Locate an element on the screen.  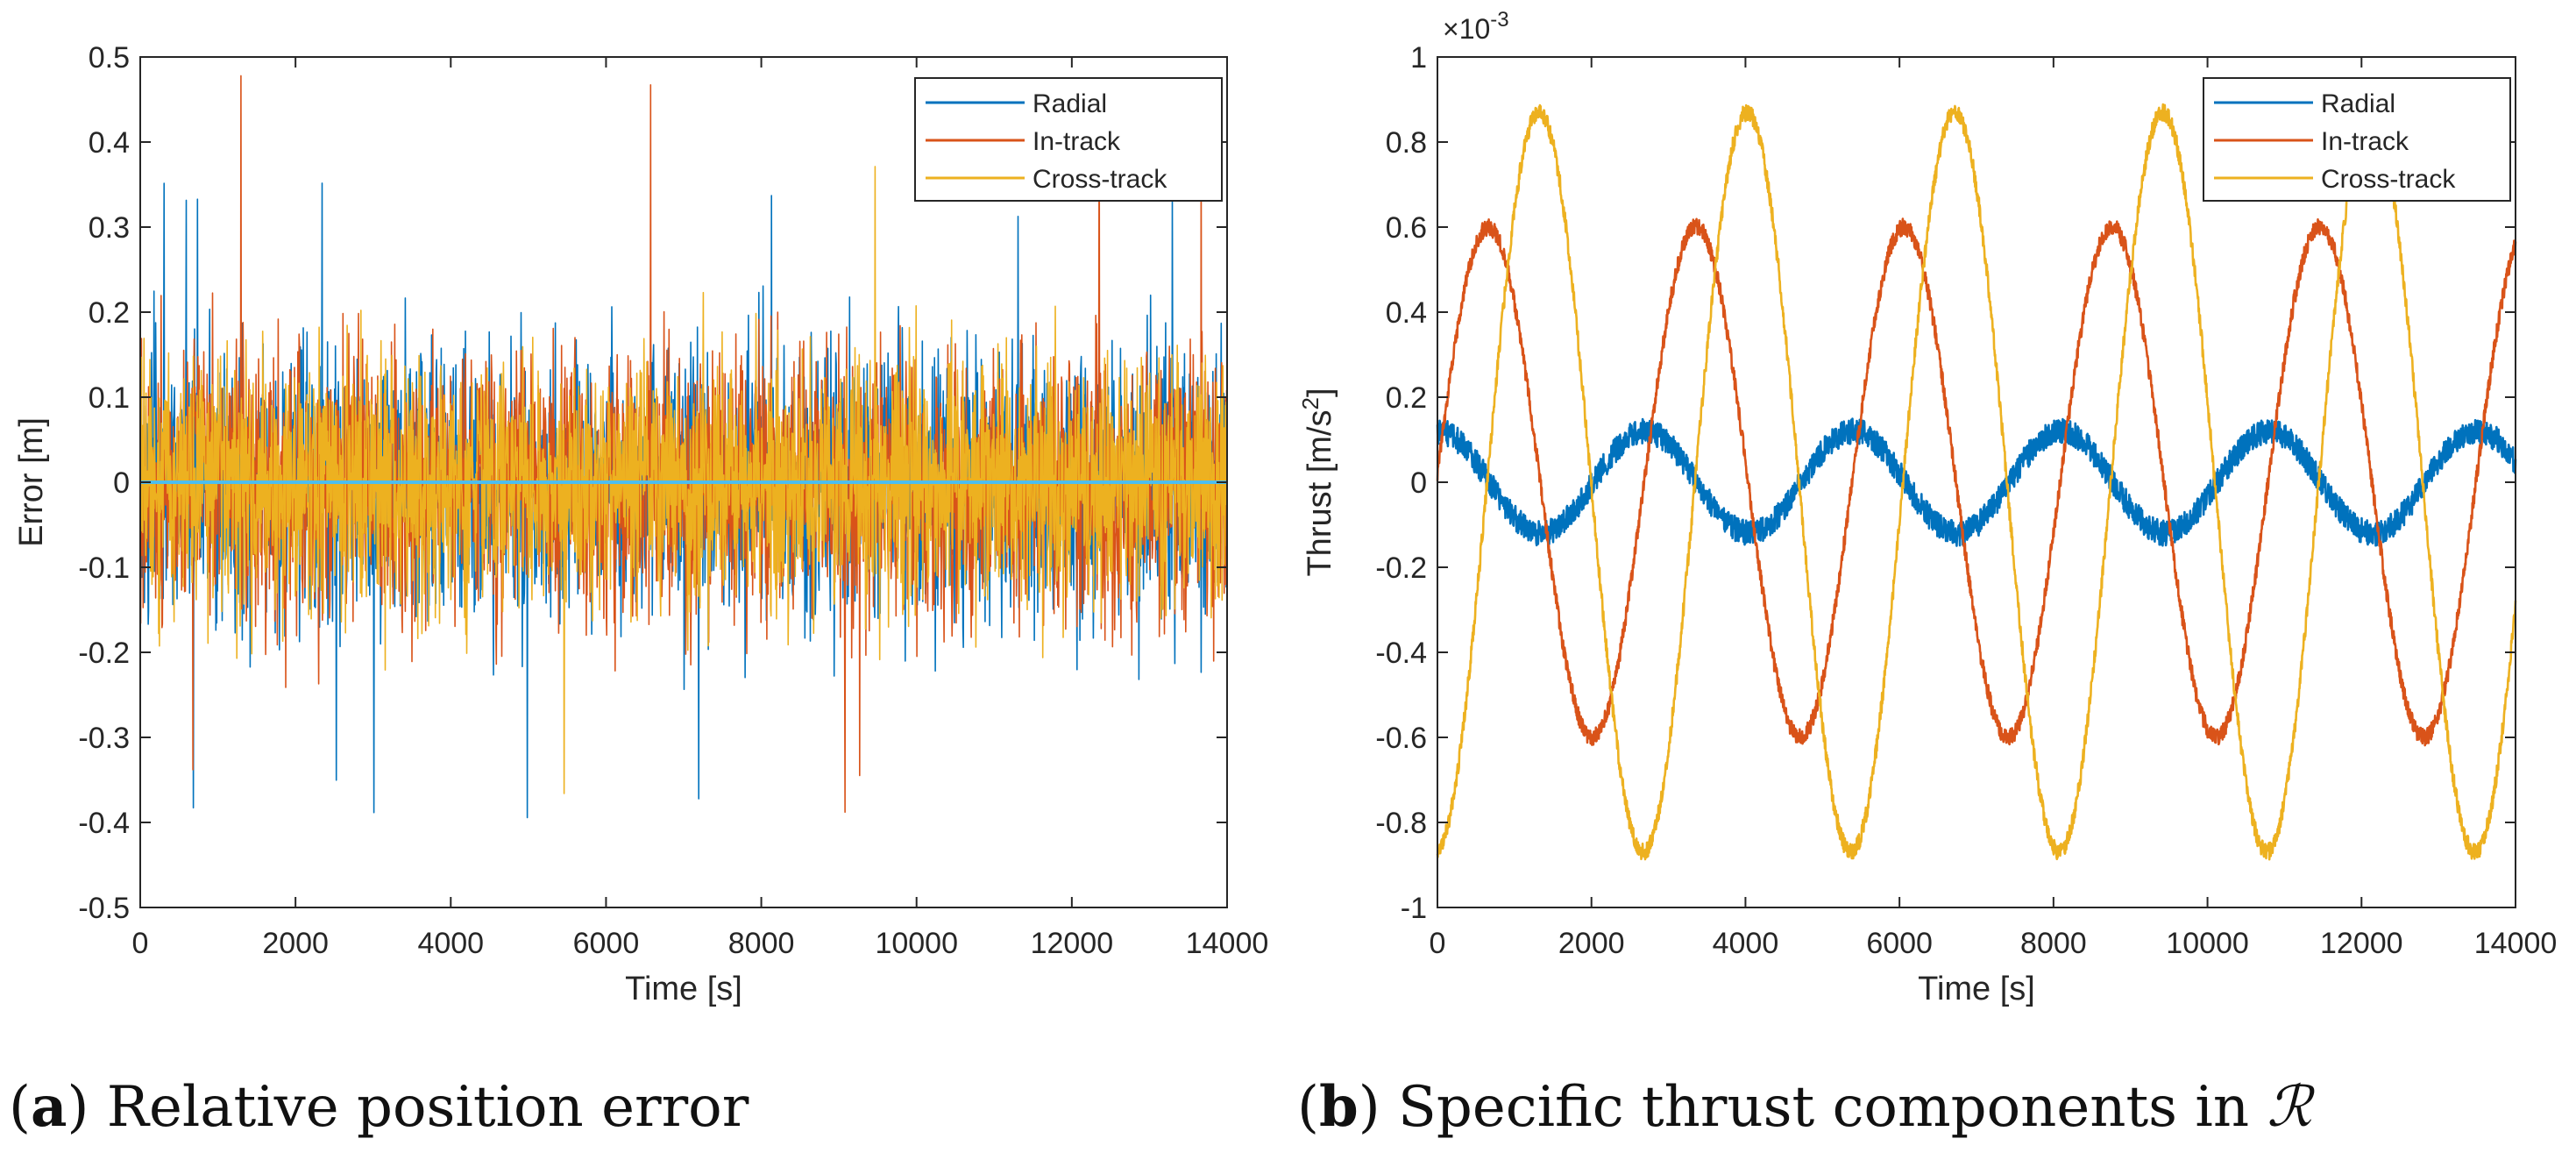
series-line-radial is located at coordinates (1977, 482).